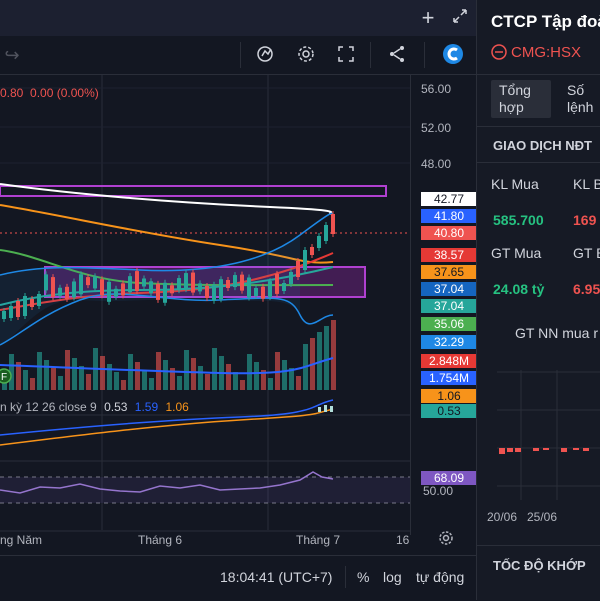 This screenshot has width=600, height=601. Describe the element at coordinates (346, 56) in the screenshot. I see `fullscreen-icon` at that location.